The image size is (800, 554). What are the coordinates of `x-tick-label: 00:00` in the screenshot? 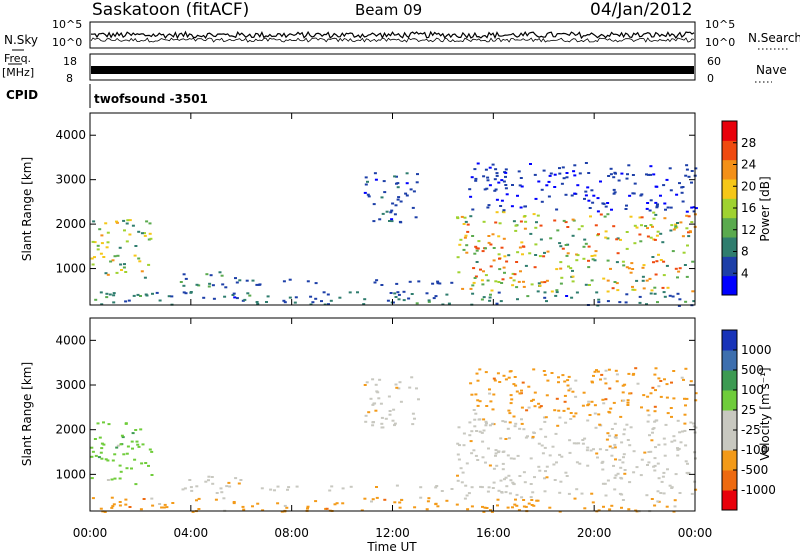 It's located at (90, 533).